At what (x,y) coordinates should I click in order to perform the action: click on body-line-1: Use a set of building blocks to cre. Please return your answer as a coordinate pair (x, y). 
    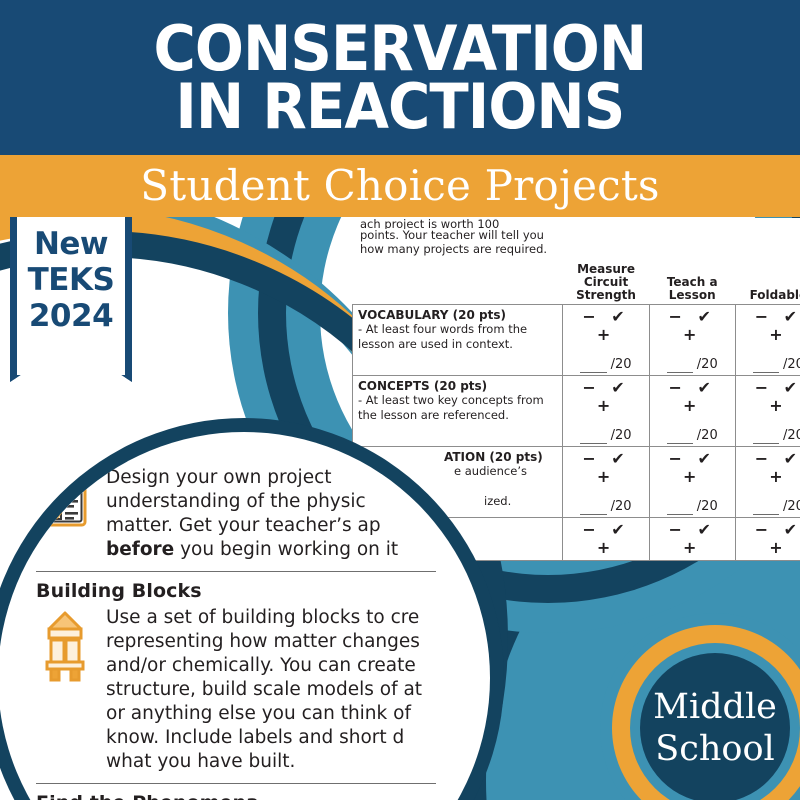
    Looking at the image, I should click on (263, 617).